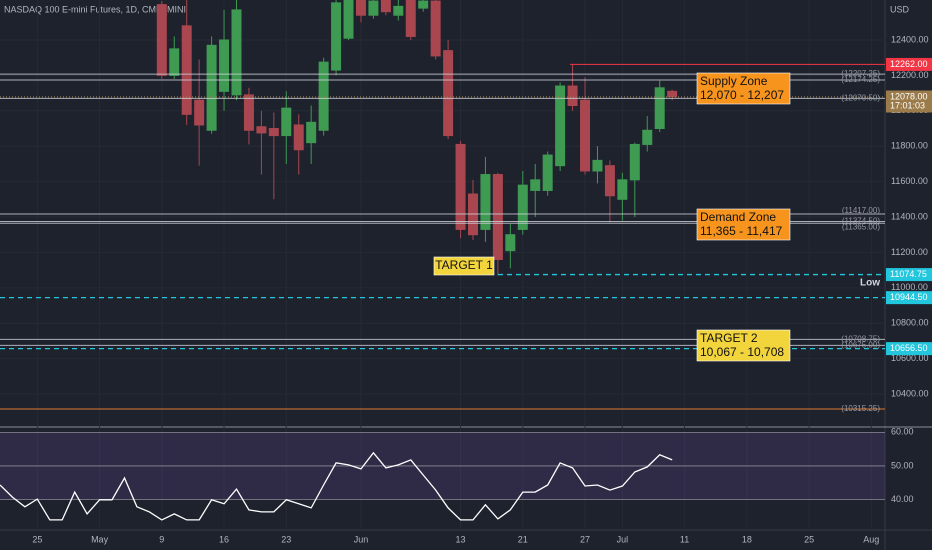  I want to click on annotation-range: 12,070 - 12,207, so click(742, 95).